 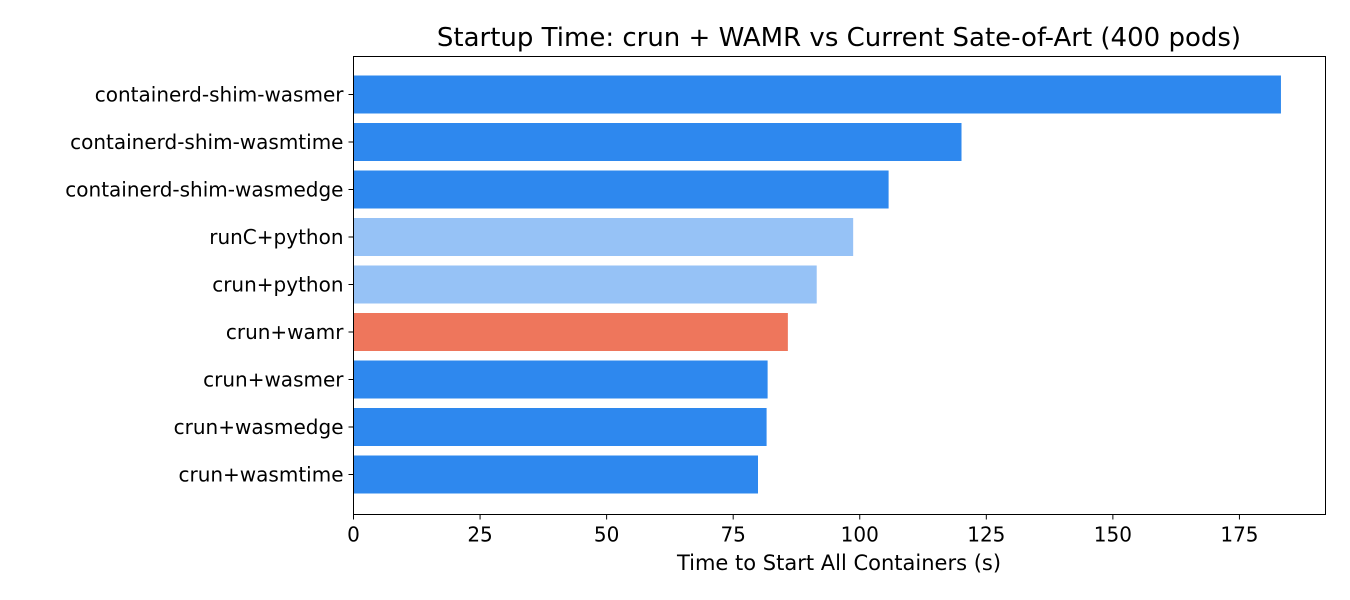 I want to click on bar-crun+wasmedge, so click(x=560, y=427).